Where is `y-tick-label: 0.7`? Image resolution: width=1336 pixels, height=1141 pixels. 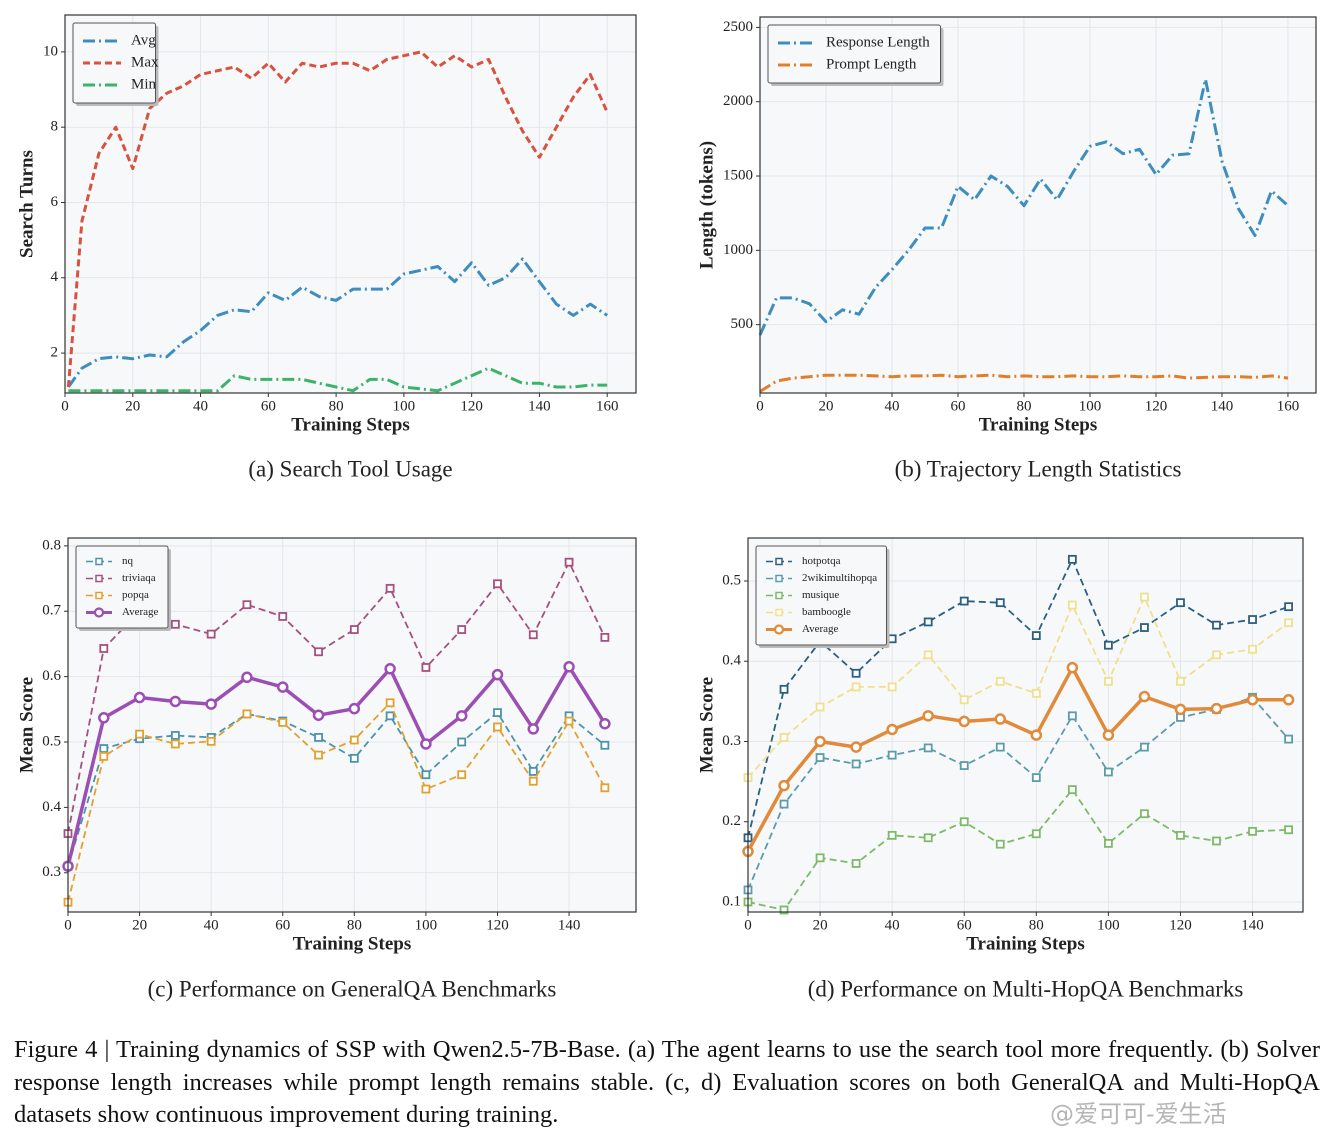 y-tick-label: 0.7 is located at coordinates (51, 611).